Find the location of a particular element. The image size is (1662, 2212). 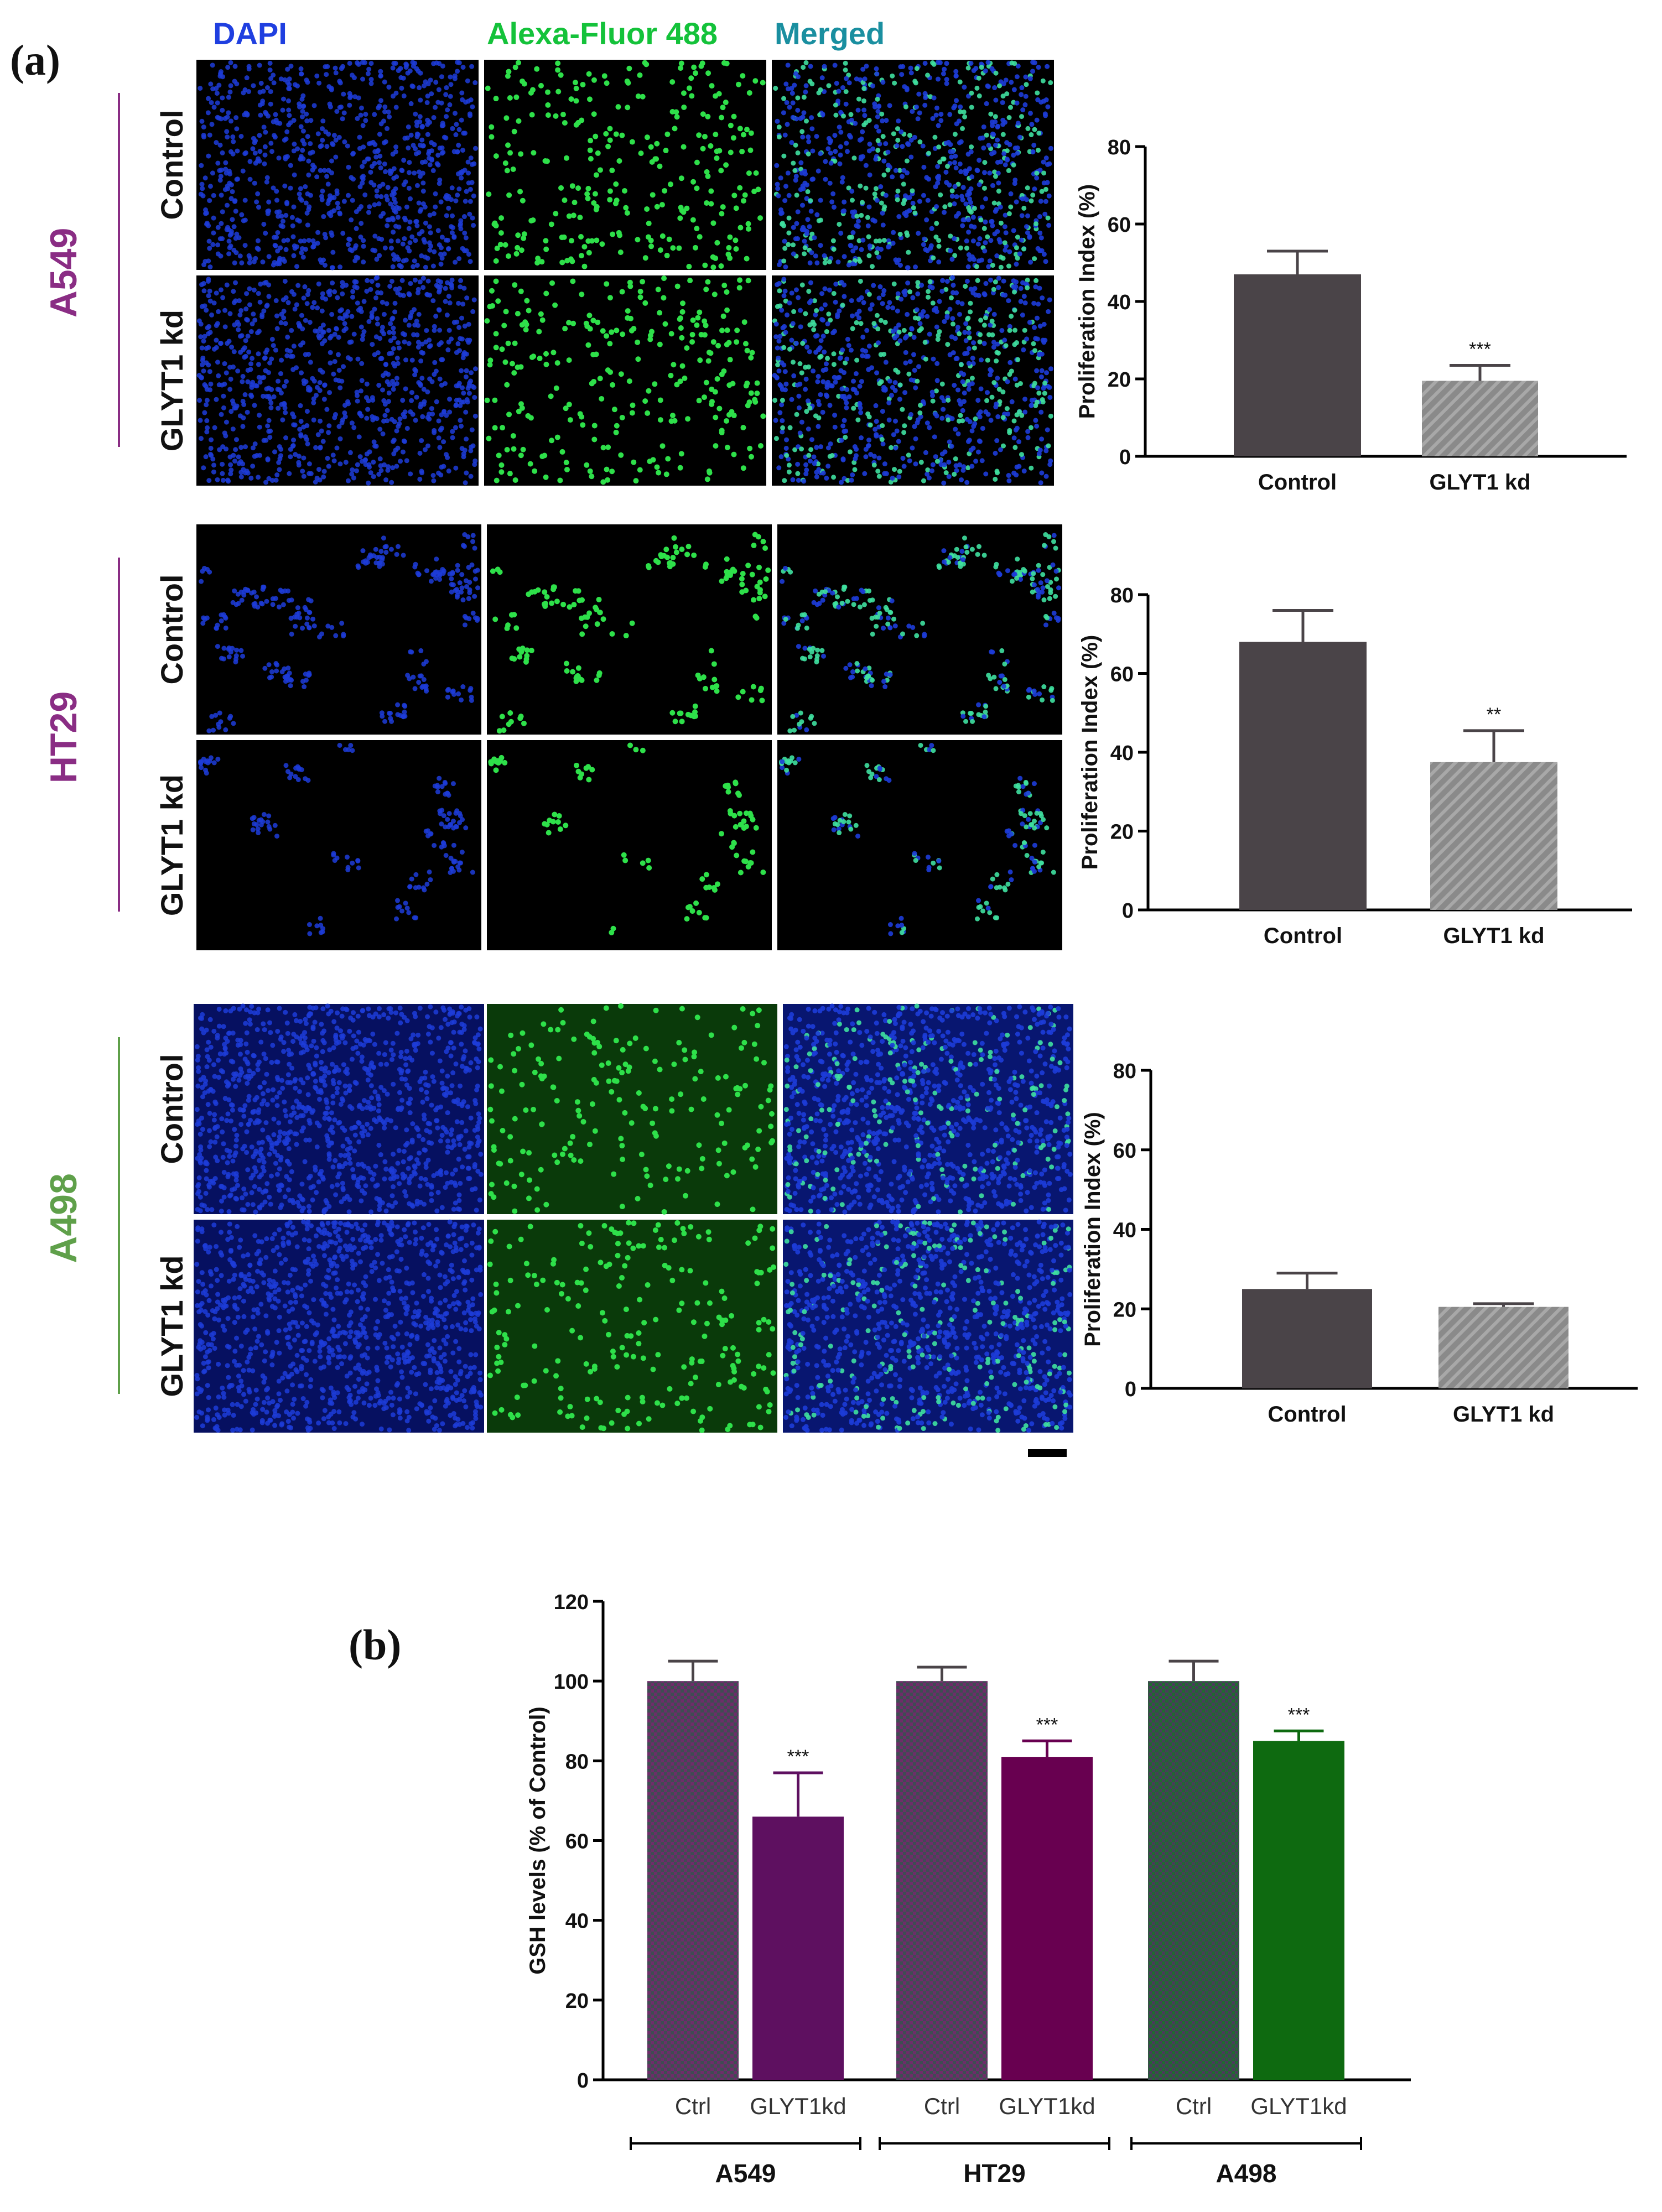

panel-label-b: (b) is located at coordinates (375, 1645).